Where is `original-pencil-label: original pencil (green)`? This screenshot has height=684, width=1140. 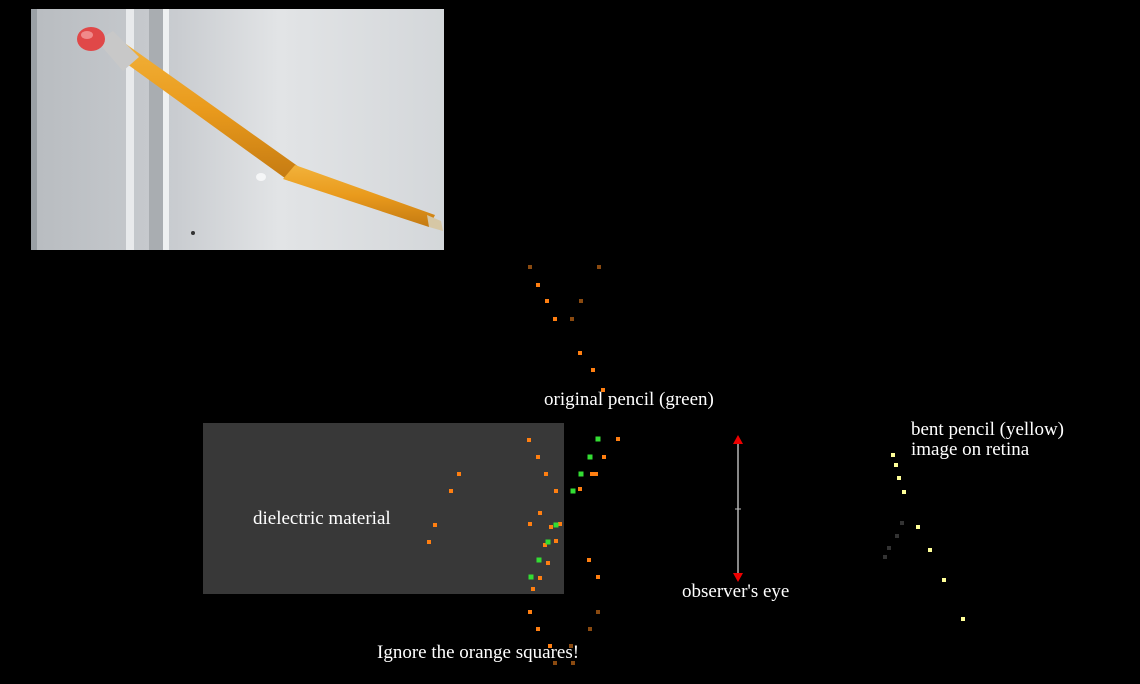 original-pencil-label: original pencil (green) is located at coordinates (629, 399).